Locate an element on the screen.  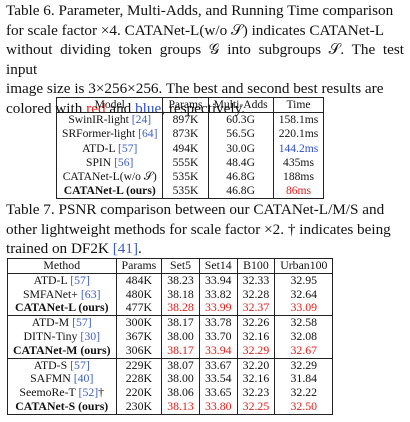
table-row-ours: CATANet-L (ours) 535K 46.8G 86ms is located at coordinates (190, 191).